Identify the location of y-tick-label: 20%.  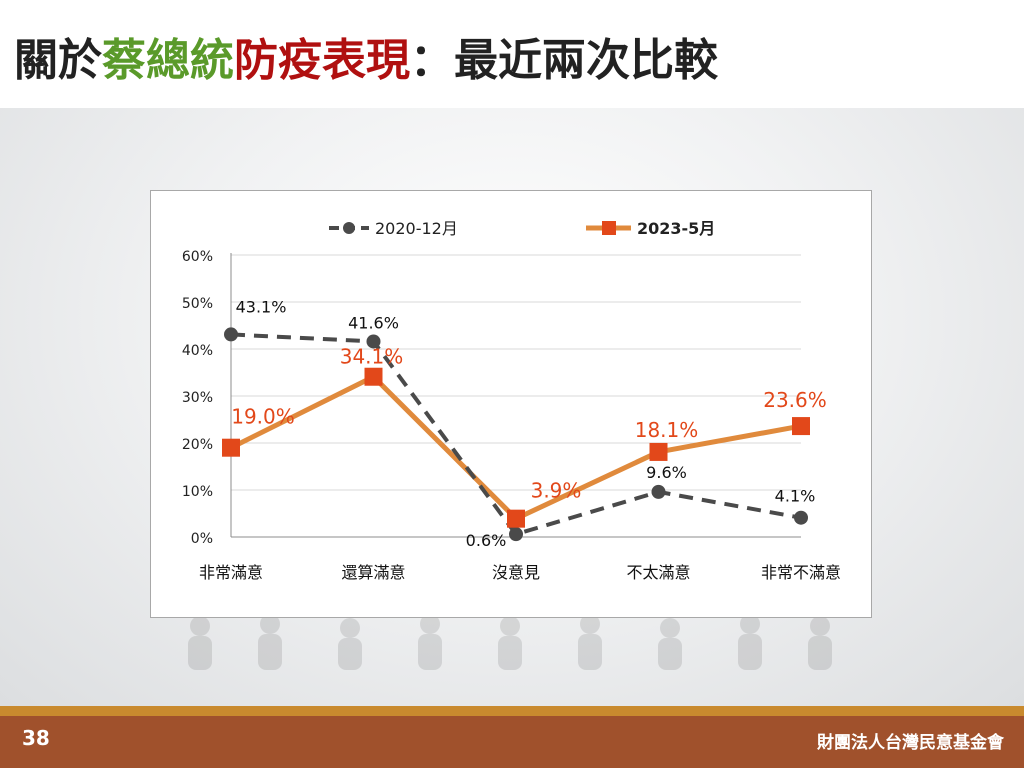
(197, 445).